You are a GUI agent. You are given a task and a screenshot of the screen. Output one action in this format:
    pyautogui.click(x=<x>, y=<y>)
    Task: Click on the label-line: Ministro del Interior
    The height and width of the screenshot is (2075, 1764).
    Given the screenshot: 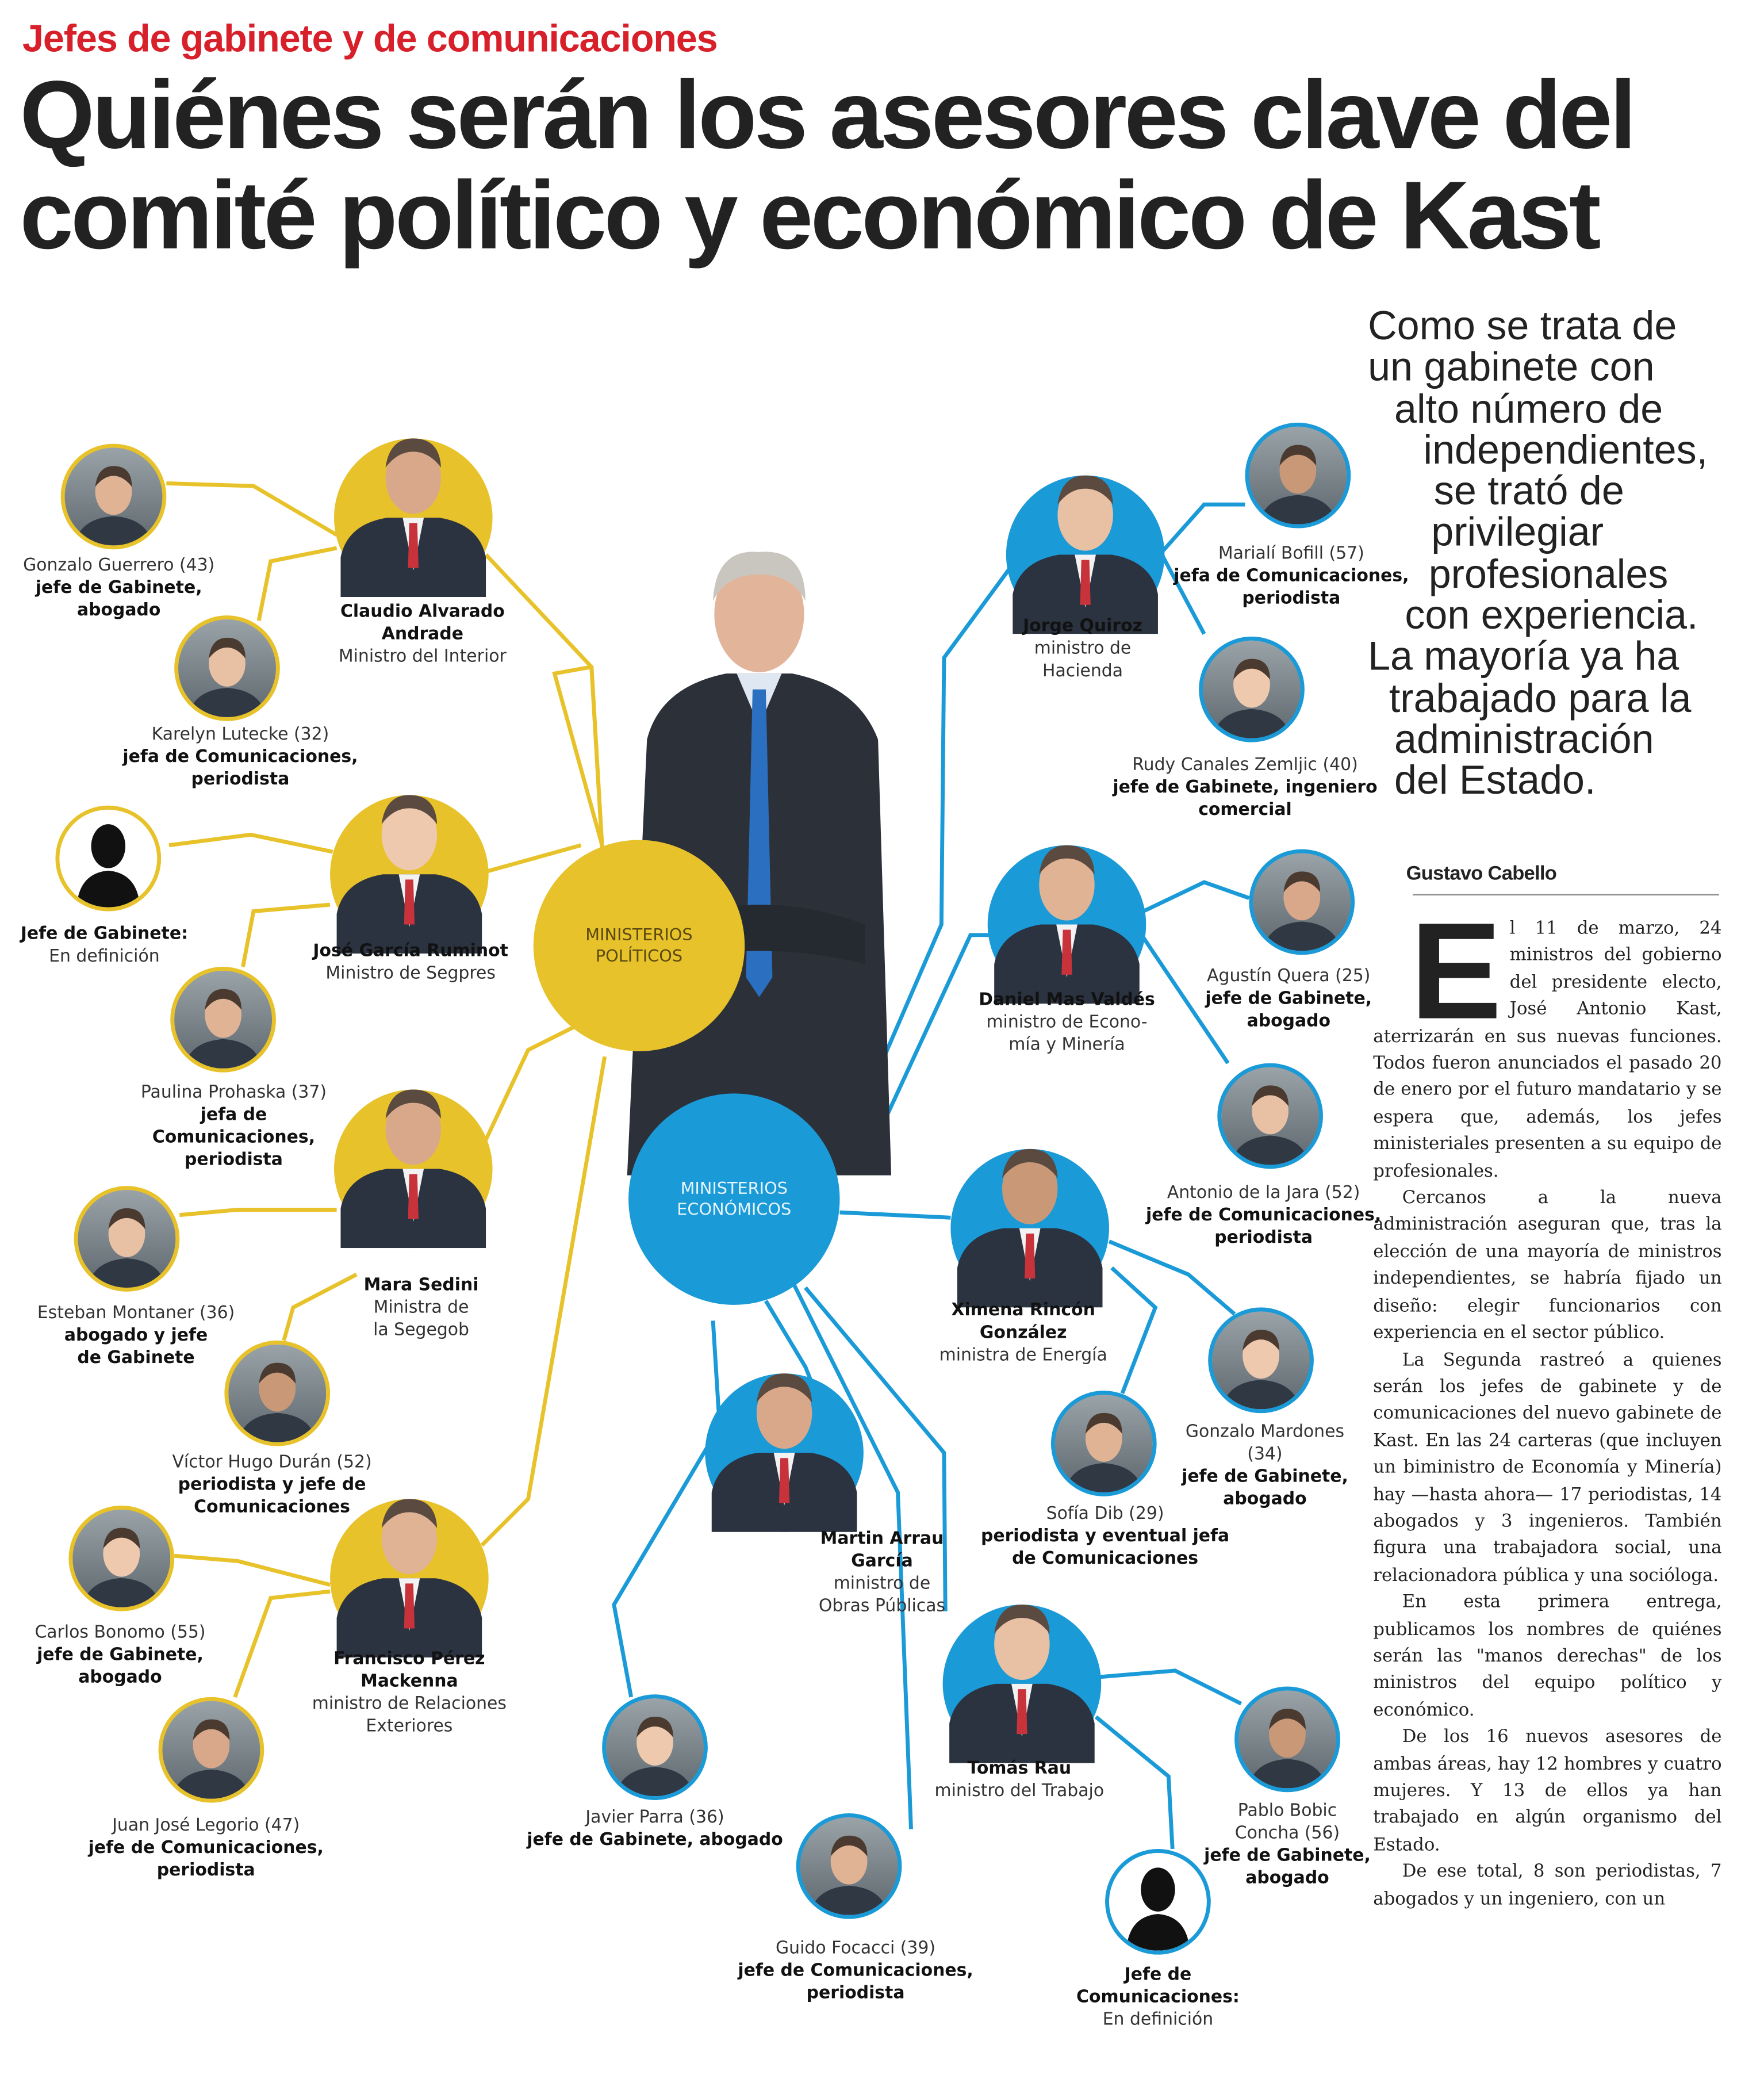 What is the action you would take?
    pyautogui.click(x=423, y=657)
    